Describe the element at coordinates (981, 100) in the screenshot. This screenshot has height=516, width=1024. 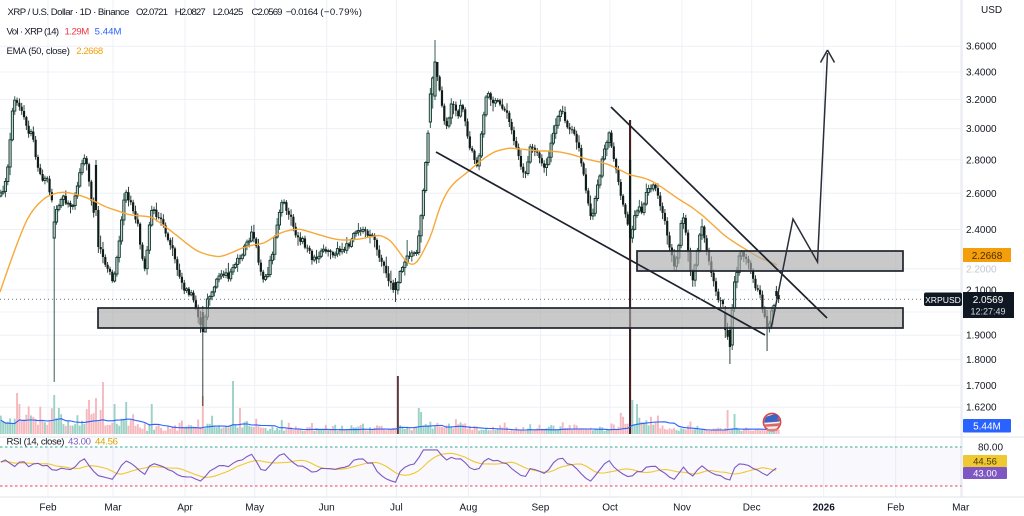
I see `svg-text: 3.2000` at that location.